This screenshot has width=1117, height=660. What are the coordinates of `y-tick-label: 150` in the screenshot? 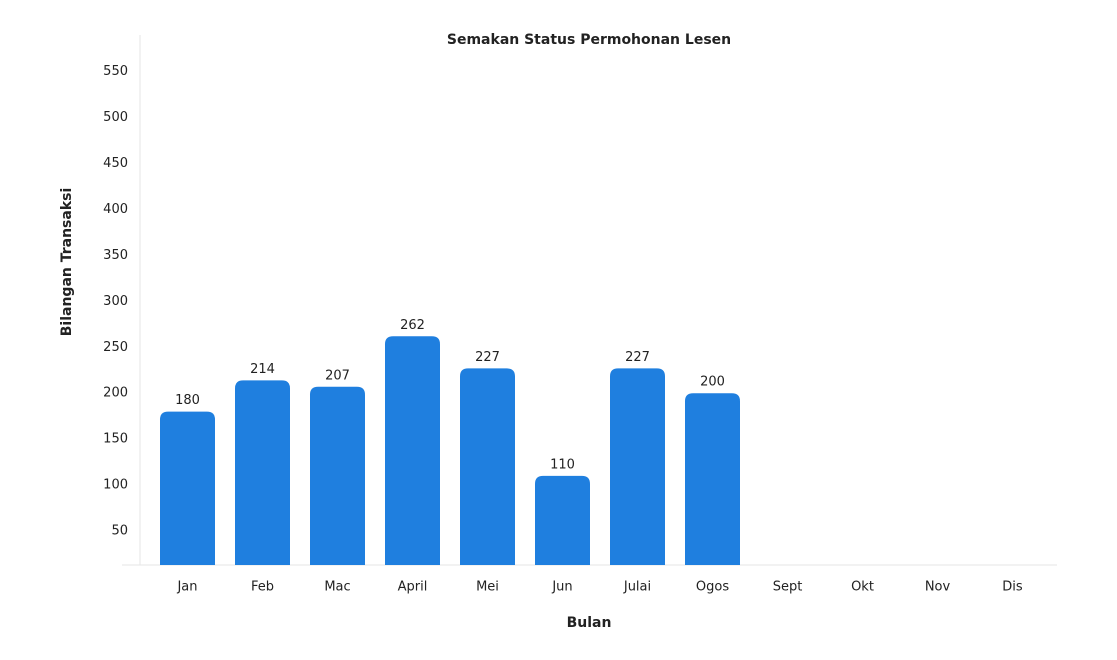 It's located at (115, 439).